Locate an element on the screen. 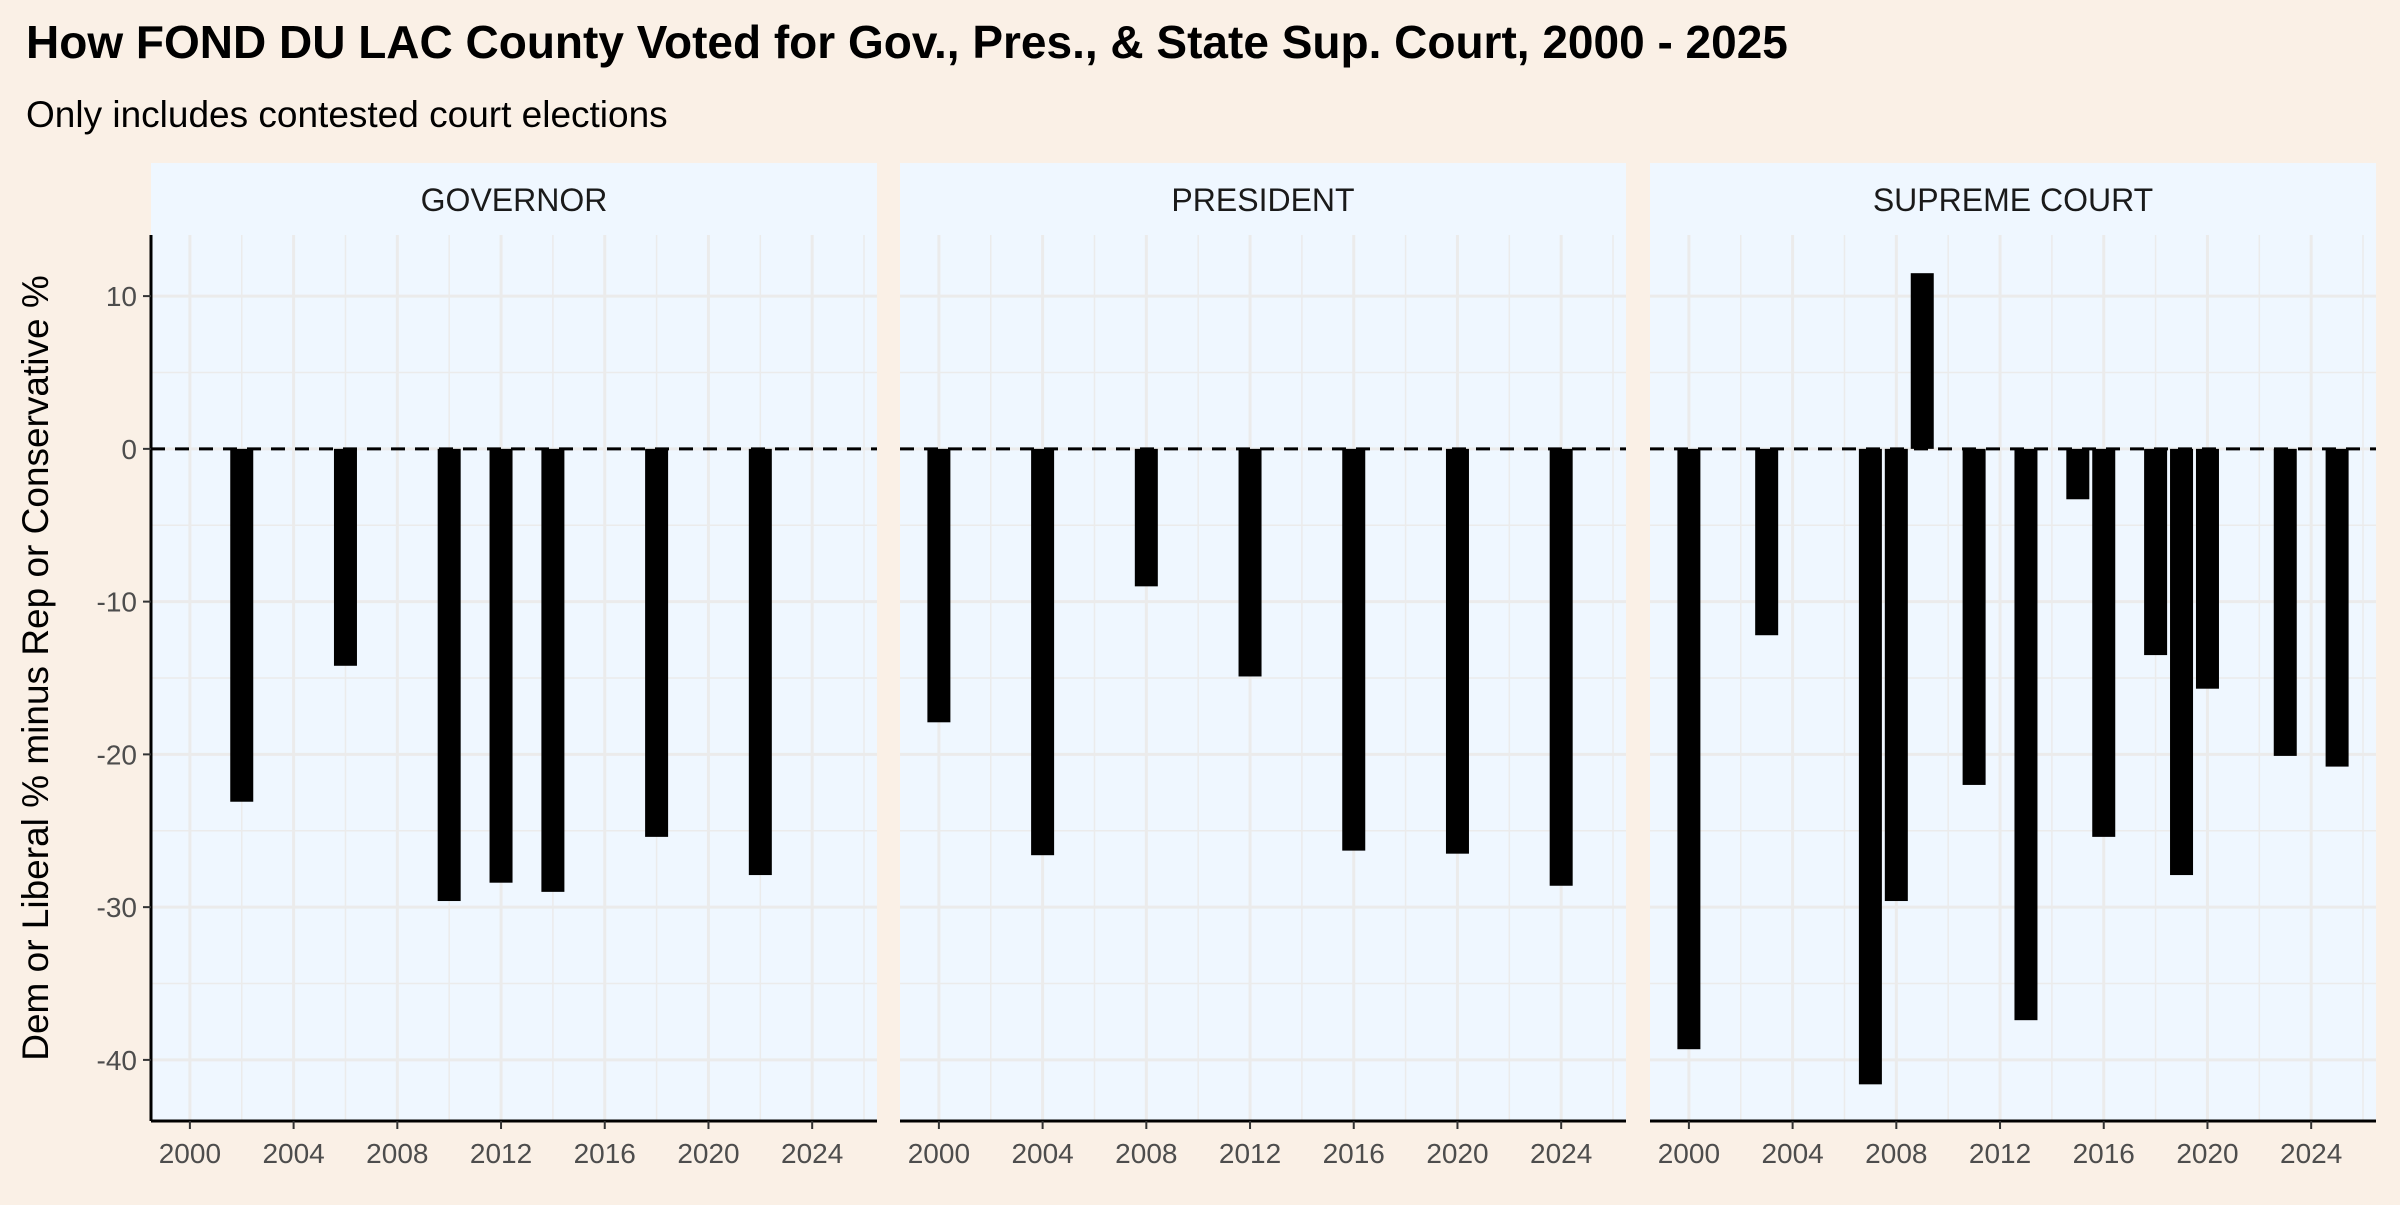 Image resolution: width=2400 pixels, height=1205 pixels. y-tick-label: 10 is located at coordinates (121, 296).